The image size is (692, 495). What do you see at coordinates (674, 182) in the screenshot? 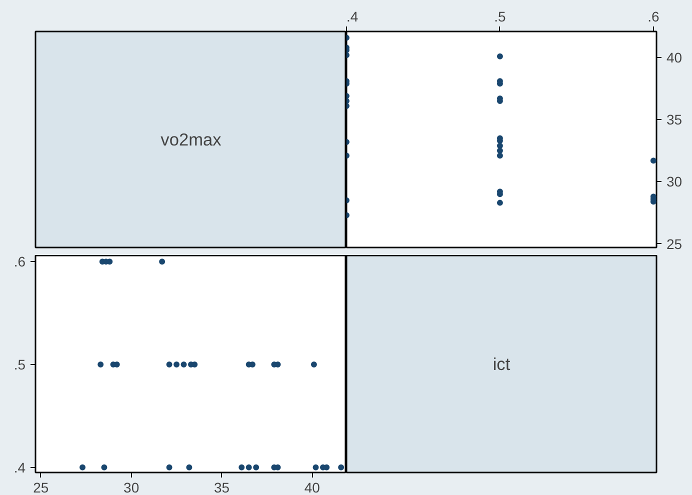
I see `y-tick-label: 30` at bounding box center [674, 182].